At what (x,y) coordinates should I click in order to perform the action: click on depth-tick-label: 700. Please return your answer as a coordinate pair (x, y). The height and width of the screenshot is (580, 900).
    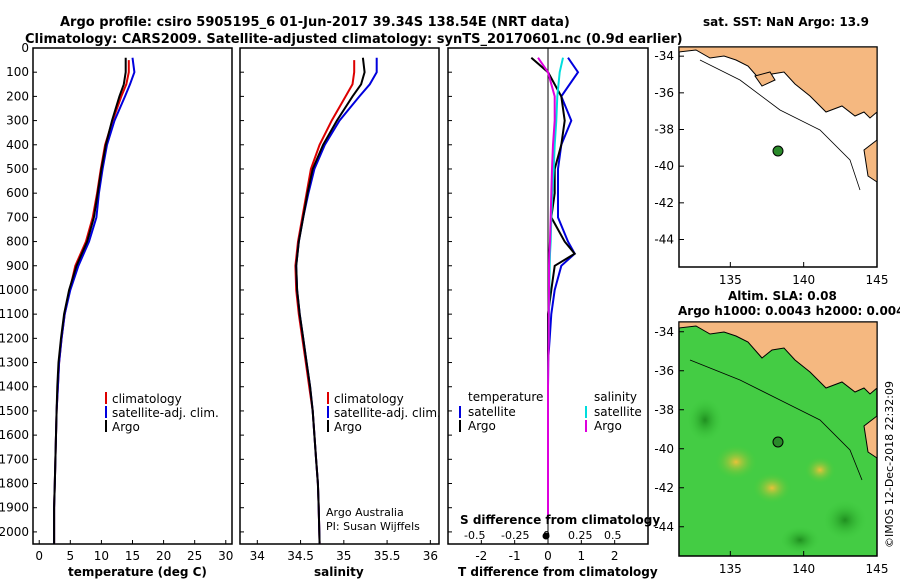
    Looking at the image, I should click on (17, 217).